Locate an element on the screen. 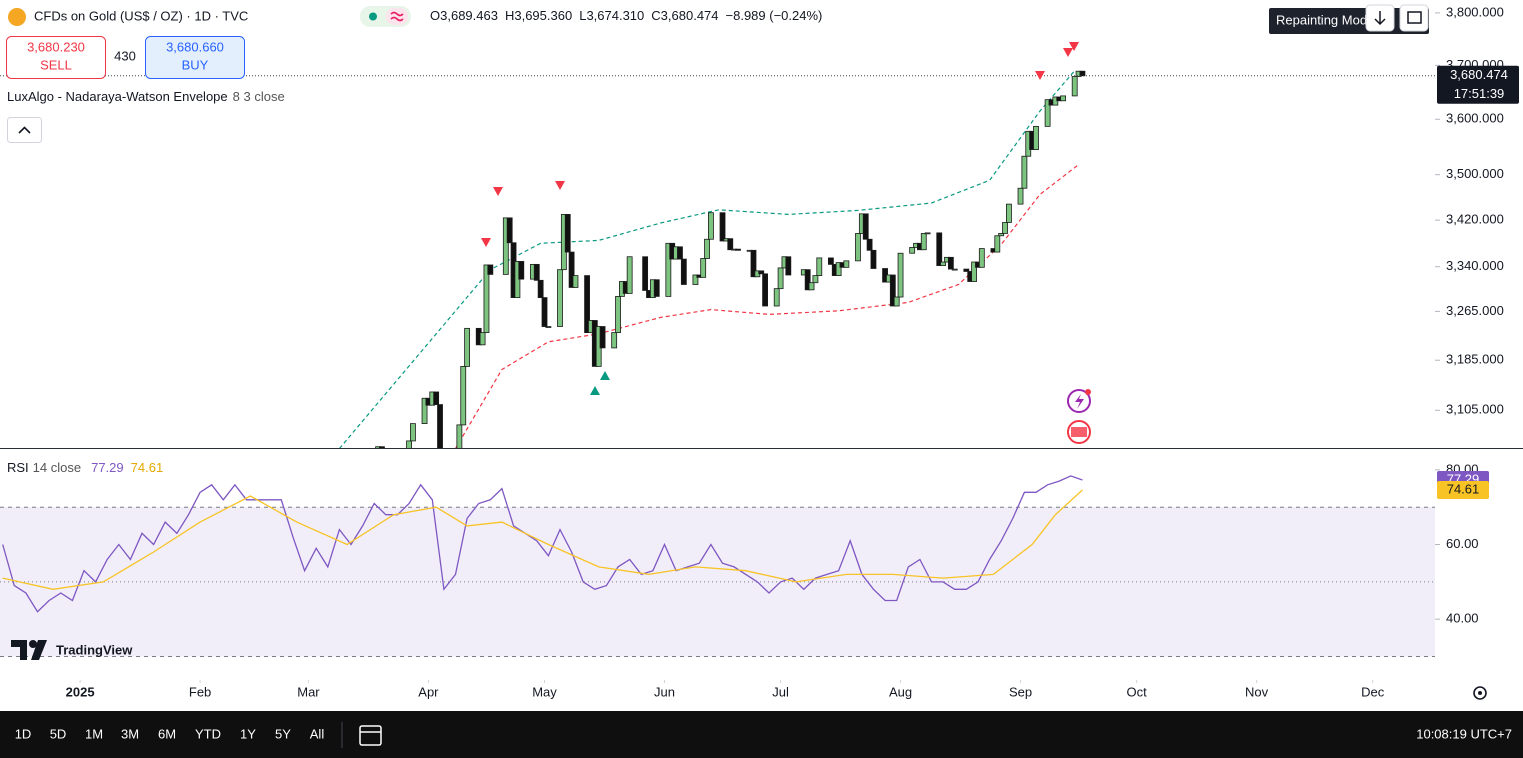 The image size is (1523, 758). range-button: 1M is located at coordinates (94, 733).